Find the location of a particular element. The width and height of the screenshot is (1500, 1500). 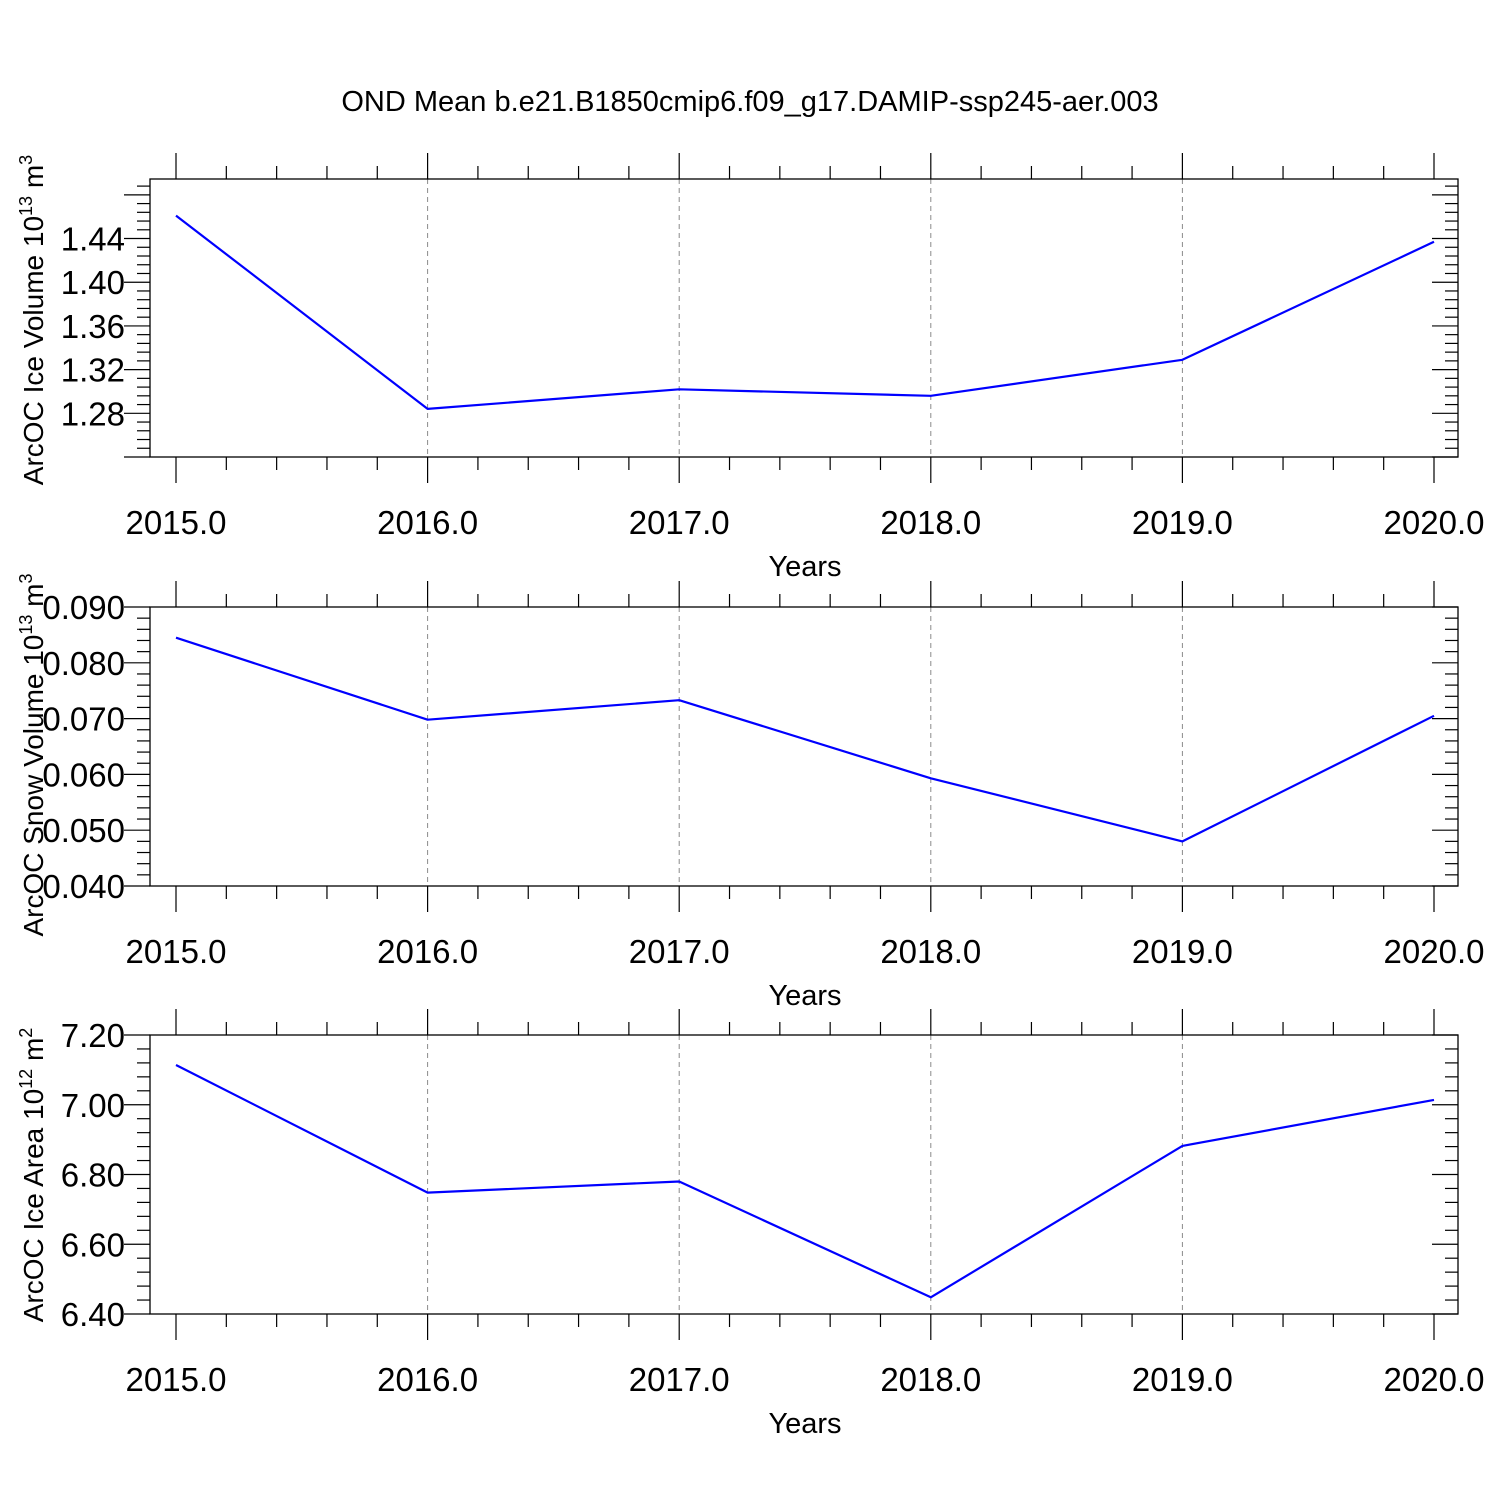

y-tick-label: 0.090 is located at coordinates (83, 607).